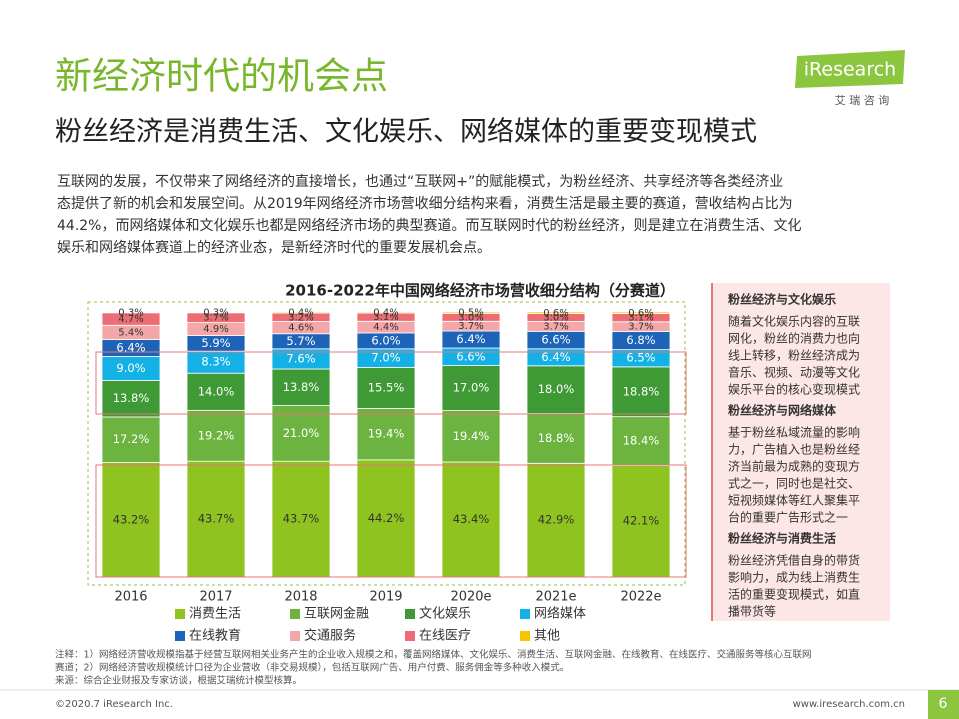 The image size is (959, 719). What do you see at coordinates (480, 291) in the screenshot?
I see `chart-title: 2016-2022年中国网络经济市场营收细分结构（分赛道）` at bounding box center [480, 291].